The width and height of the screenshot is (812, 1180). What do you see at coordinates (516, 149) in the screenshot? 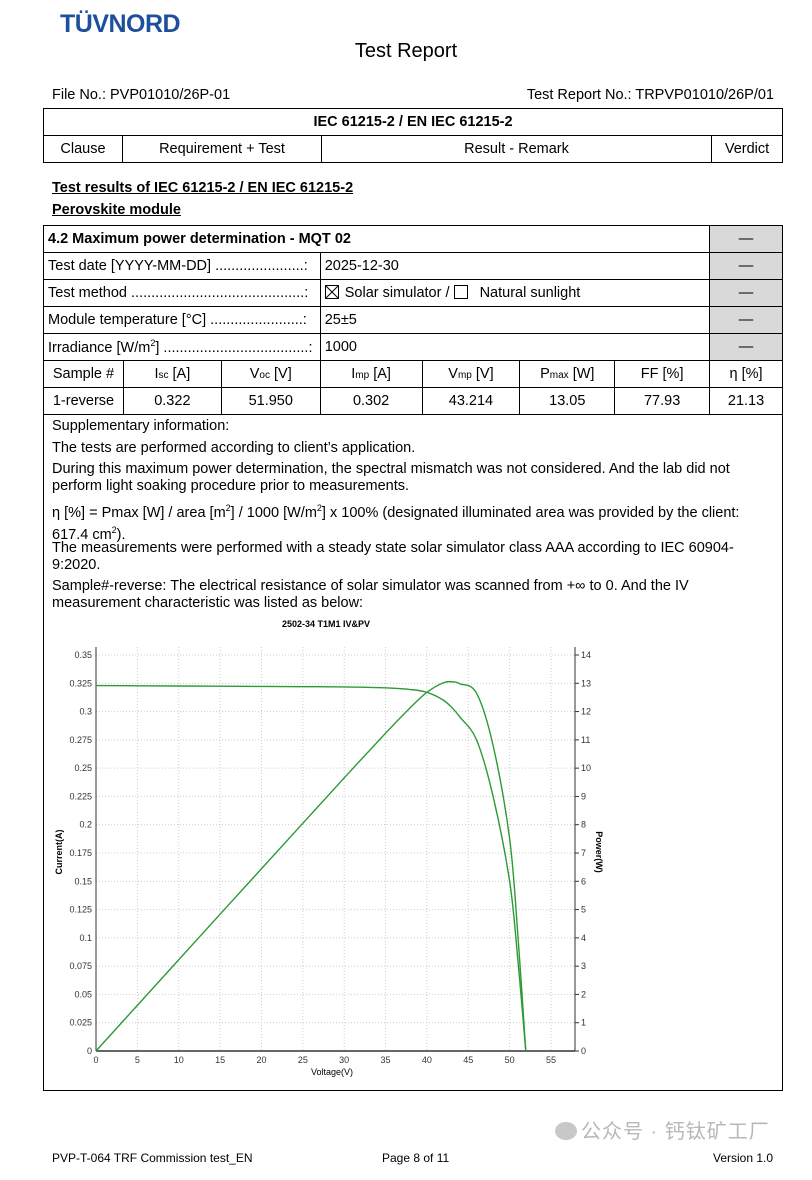
I see `col-result: Result - Remark` at bounding box center [516, 149].